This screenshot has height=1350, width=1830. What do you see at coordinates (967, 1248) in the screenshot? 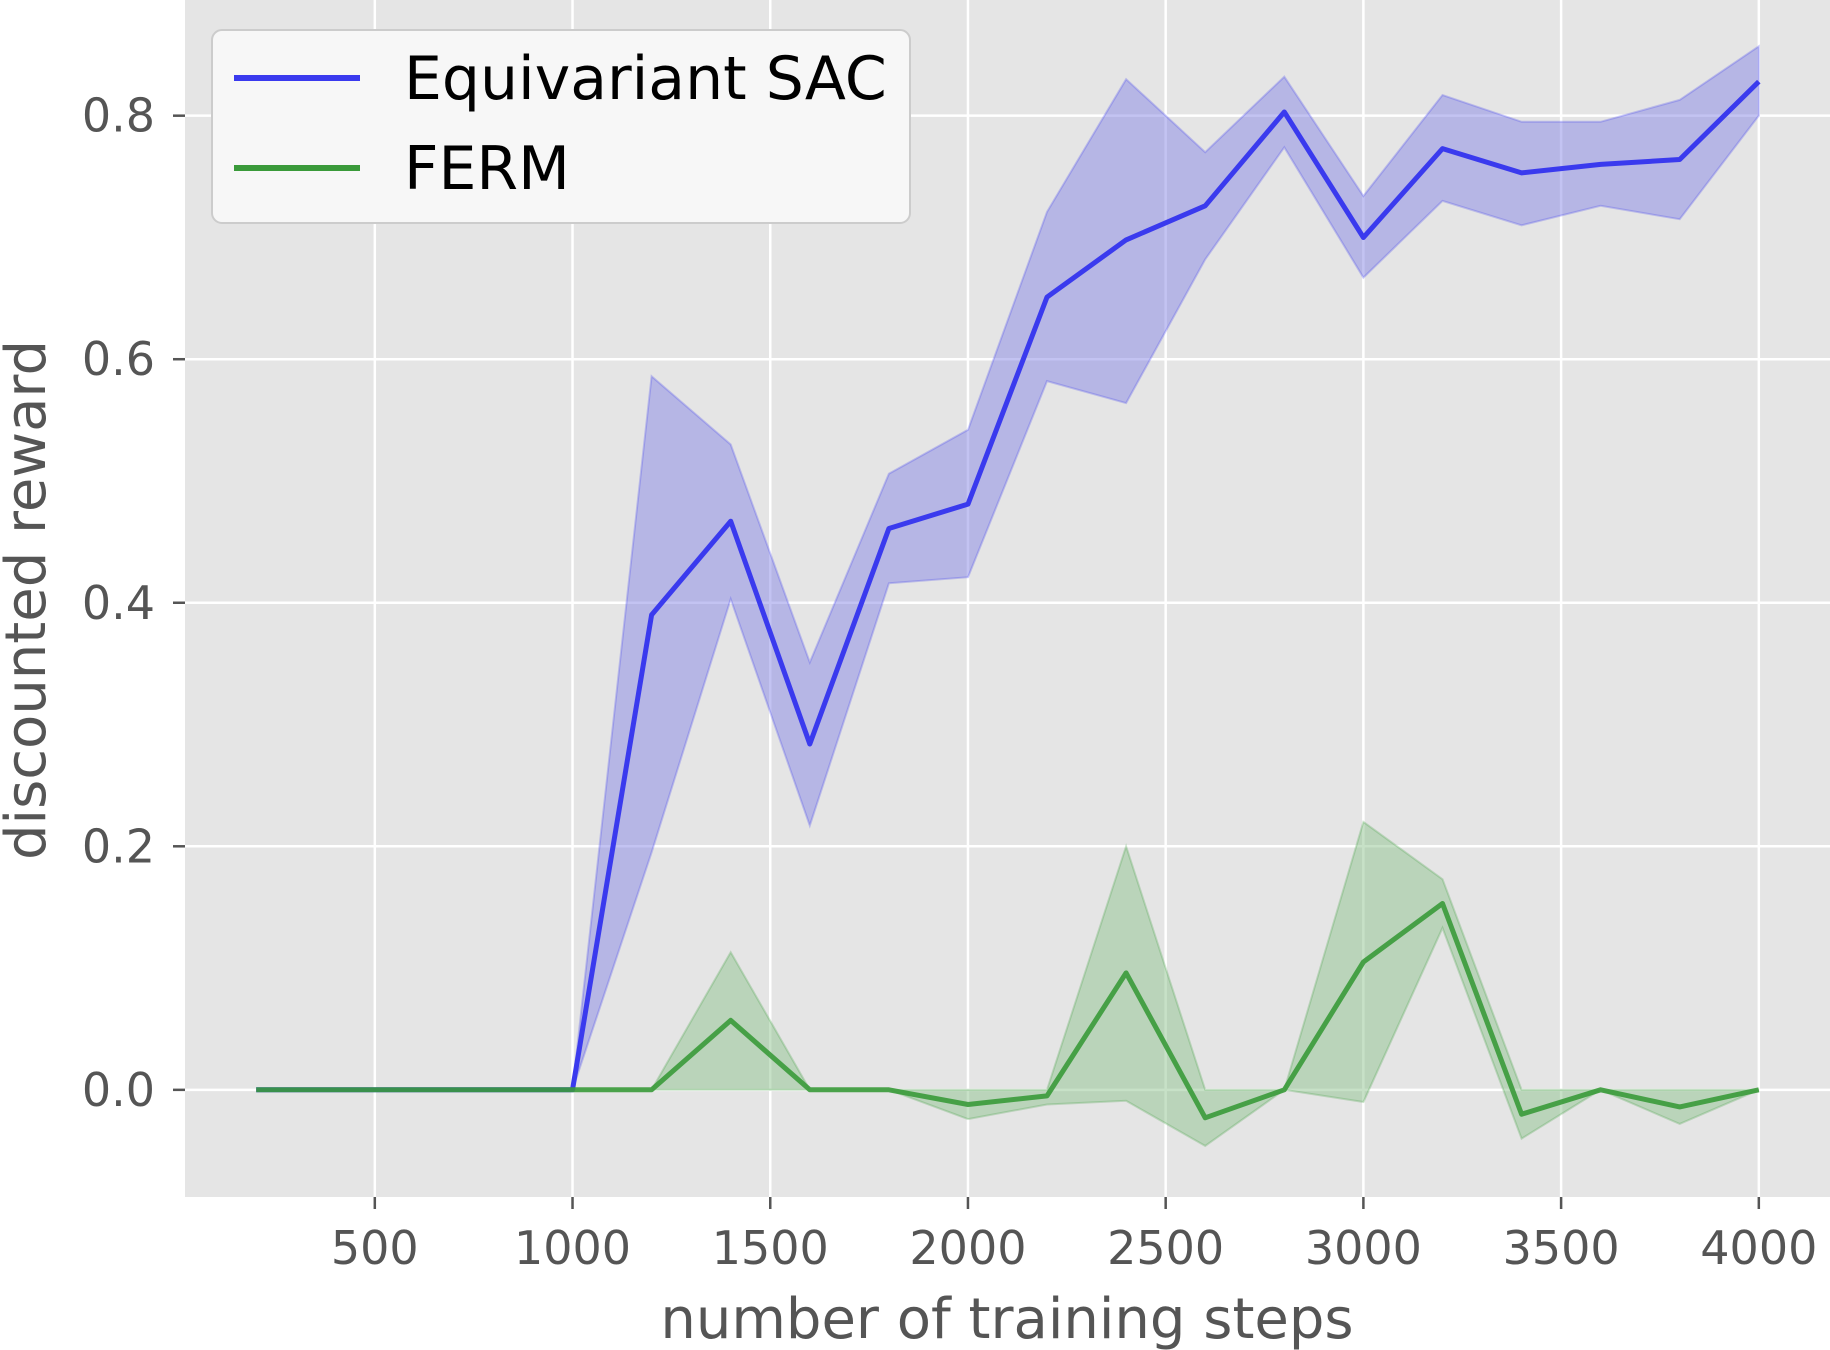
I see `x-tick-label: 2000` at bounding box center [967, 1248].